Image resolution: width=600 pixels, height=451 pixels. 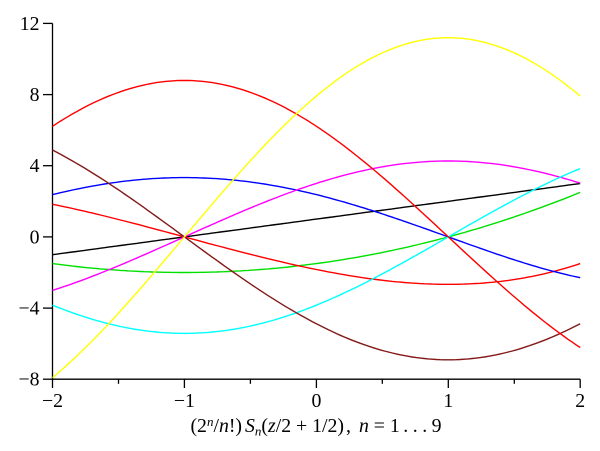 I want to click on svg-text: −1, so click(x=184, y=401).